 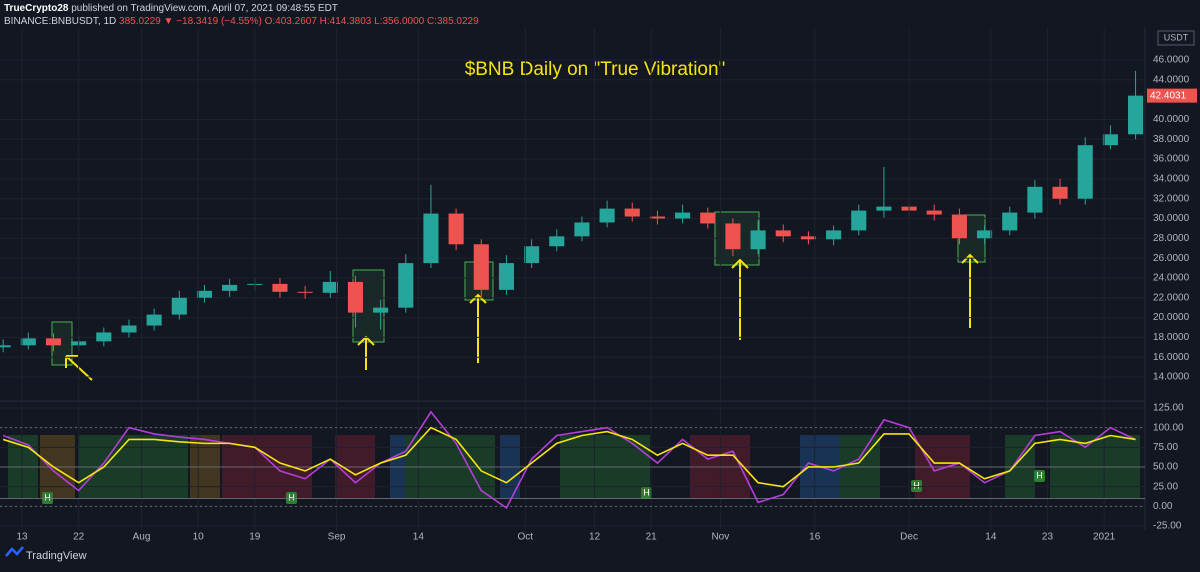 What do you see at coordinates (720, 537) in the screenshot?
I see `x-tick-label: Nov` at bounding box center [720, 537].